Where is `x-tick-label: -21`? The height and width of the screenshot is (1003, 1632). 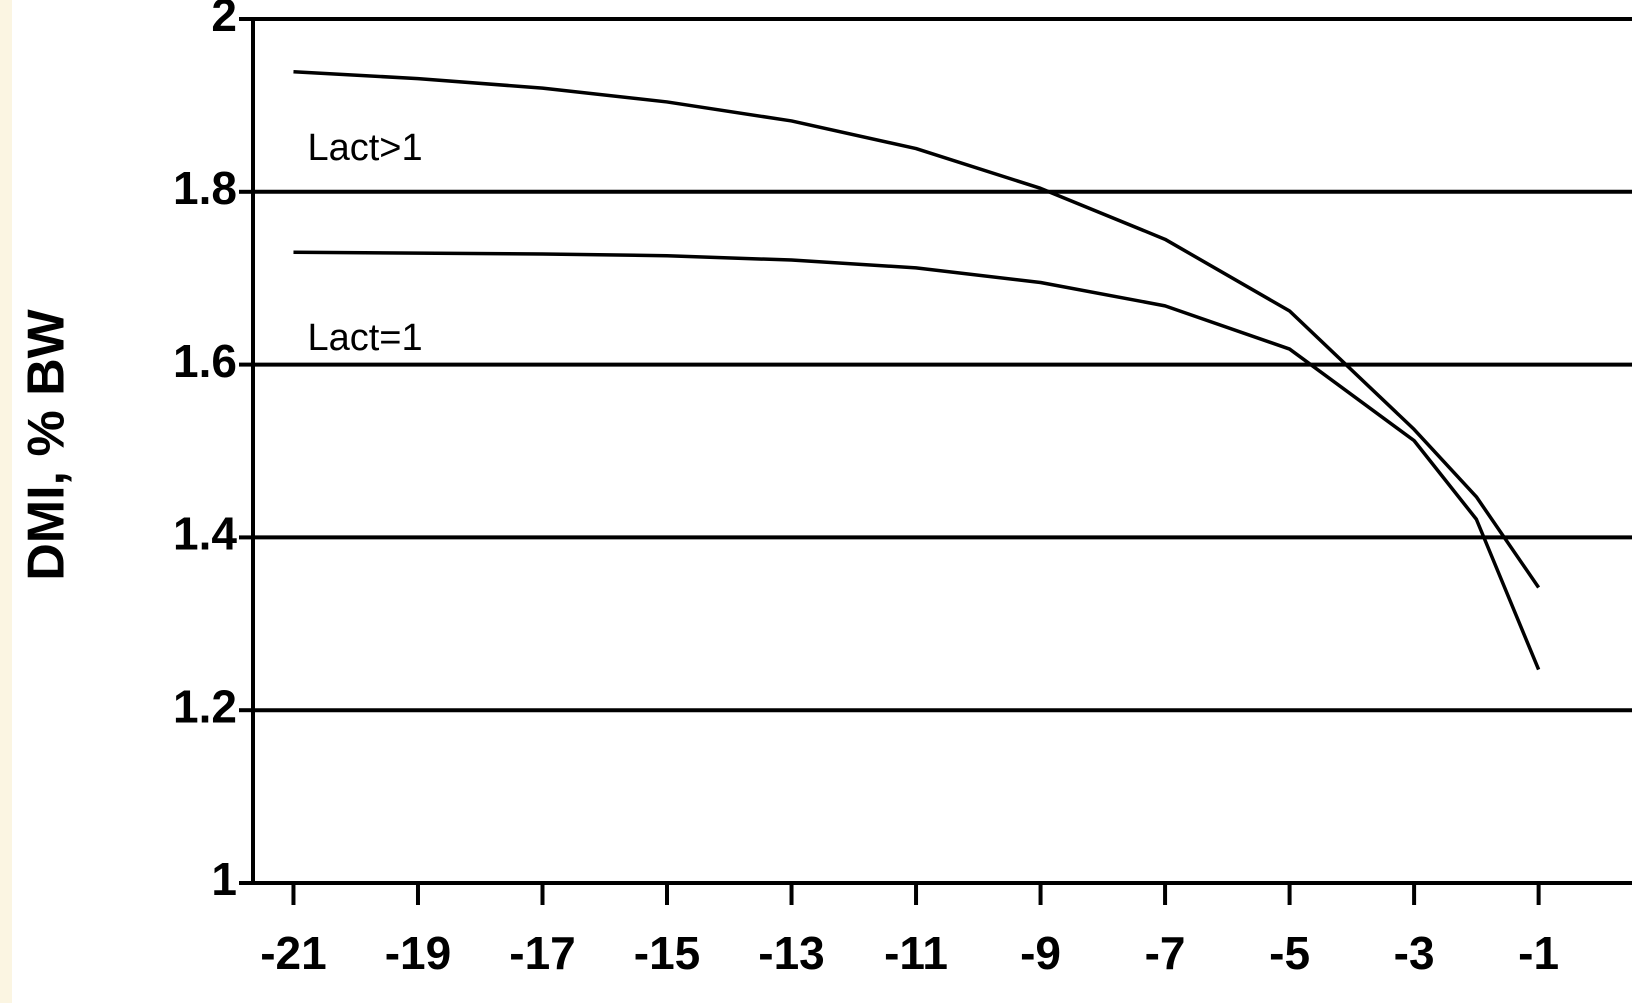 x-tick-label: -21 is located at coordinates (293, 953).